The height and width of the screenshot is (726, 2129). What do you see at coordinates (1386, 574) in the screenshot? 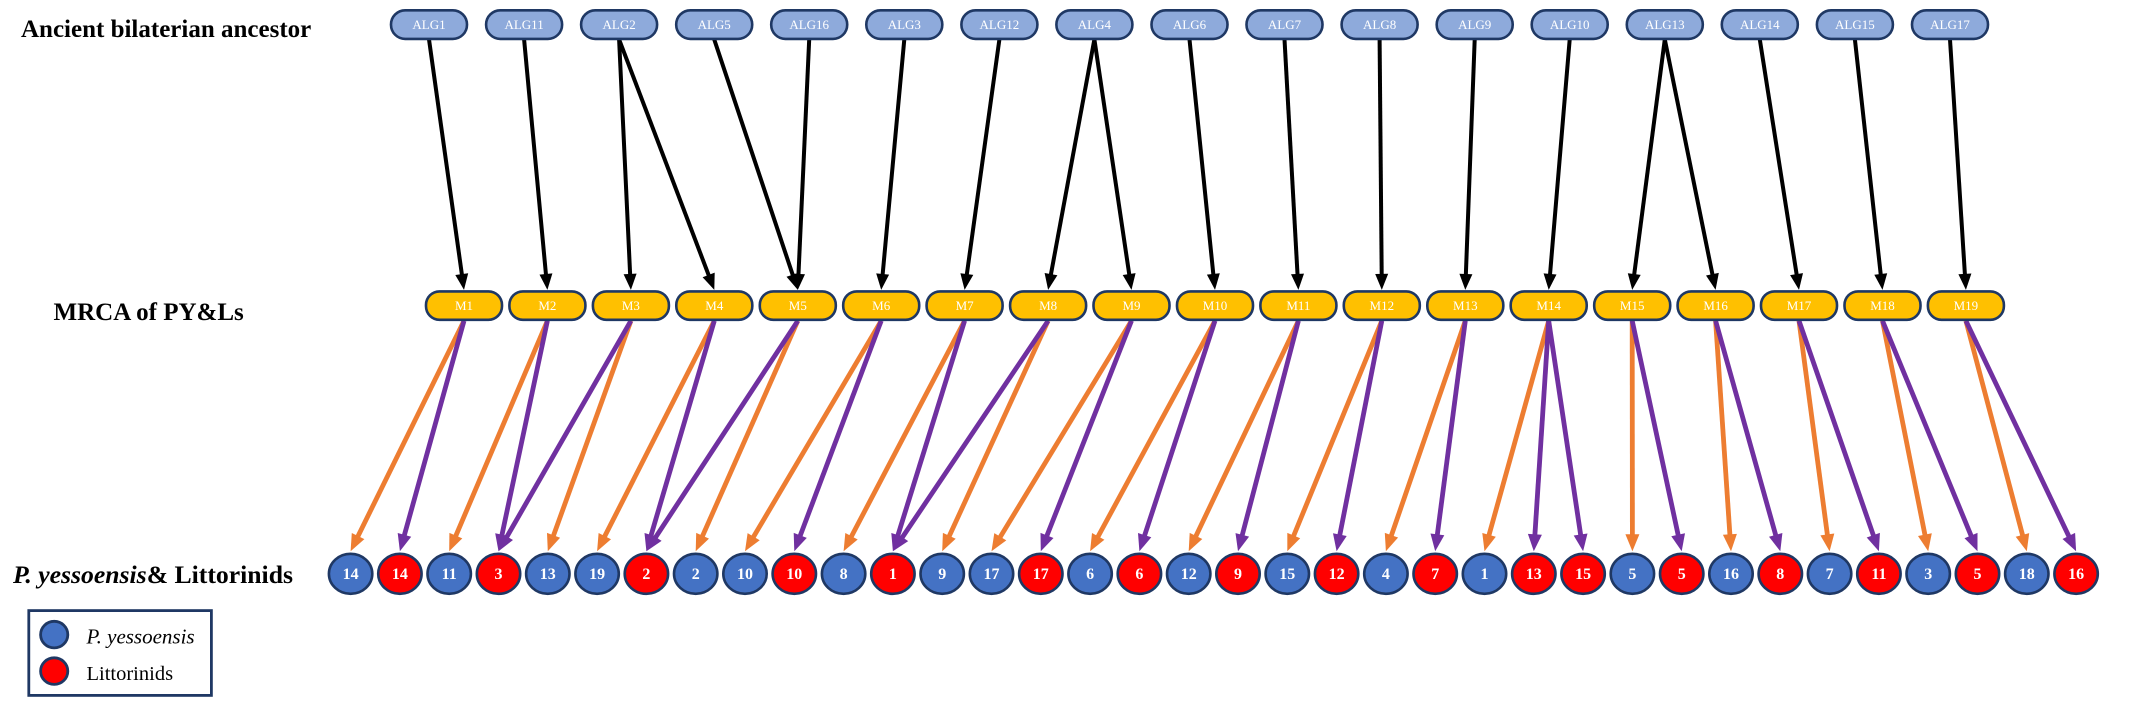
I see `svg-text: 4` at bounding box center [1386, 574].